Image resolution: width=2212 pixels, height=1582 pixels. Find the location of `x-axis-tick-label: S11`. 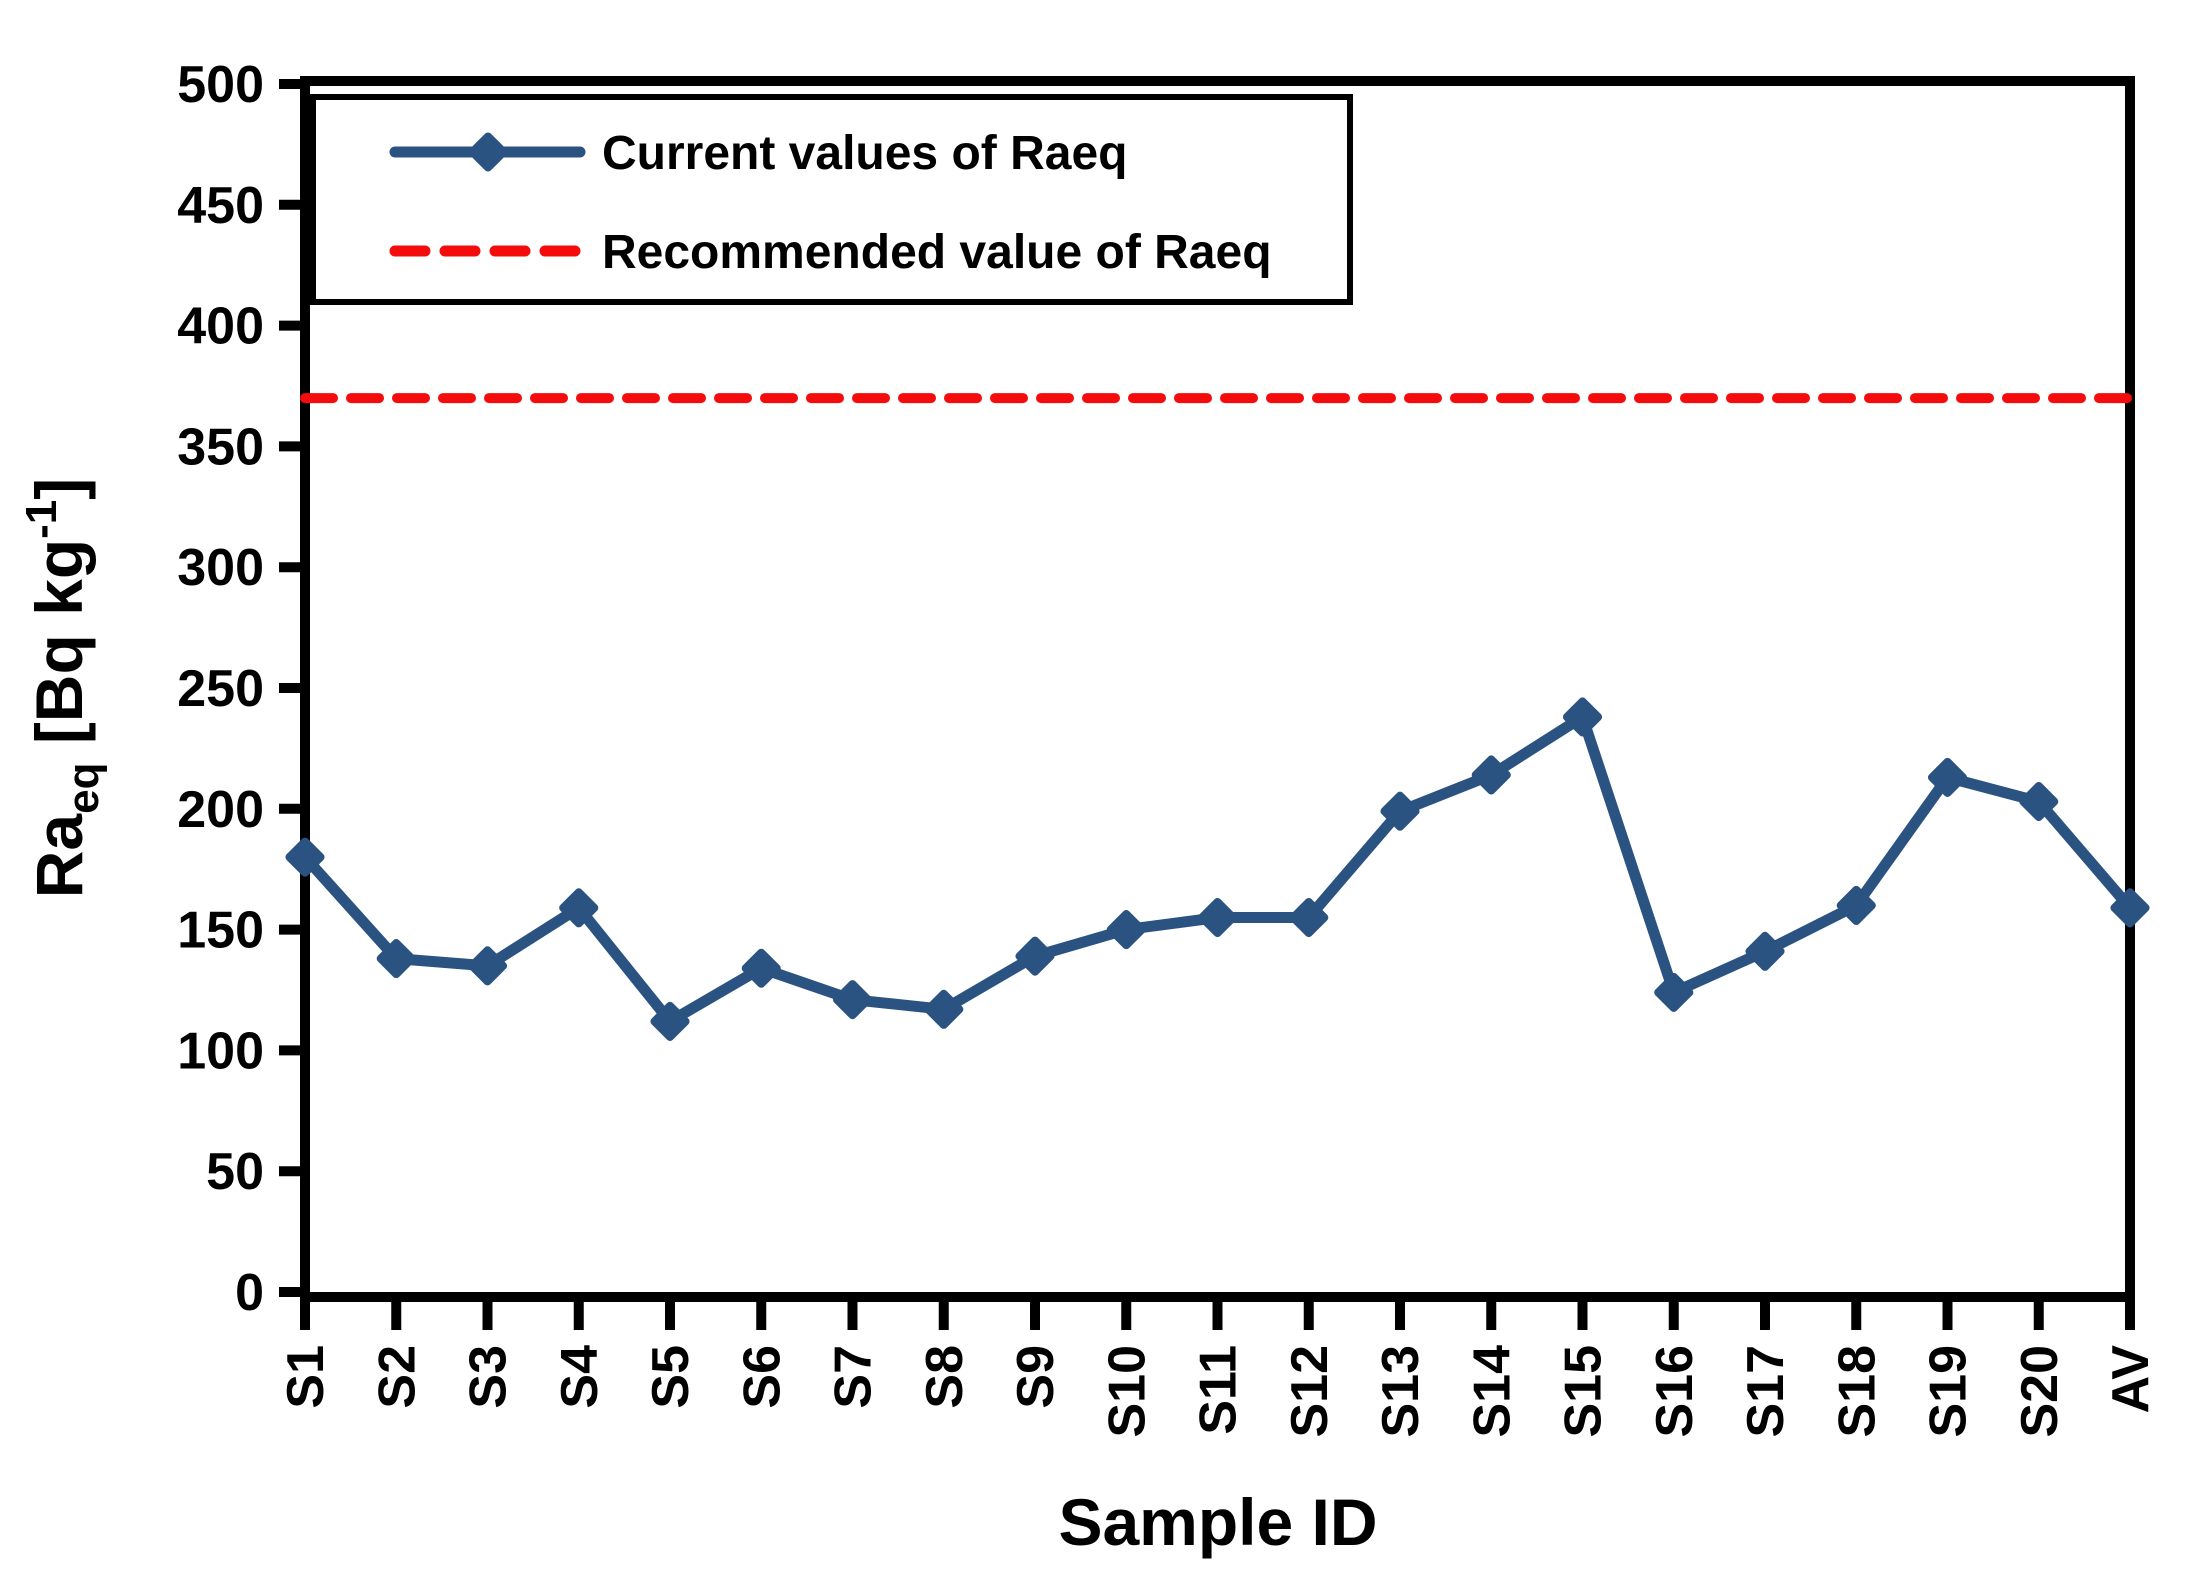

x-axis-tick-label: S11 is located at coordinates (1219, 1390).